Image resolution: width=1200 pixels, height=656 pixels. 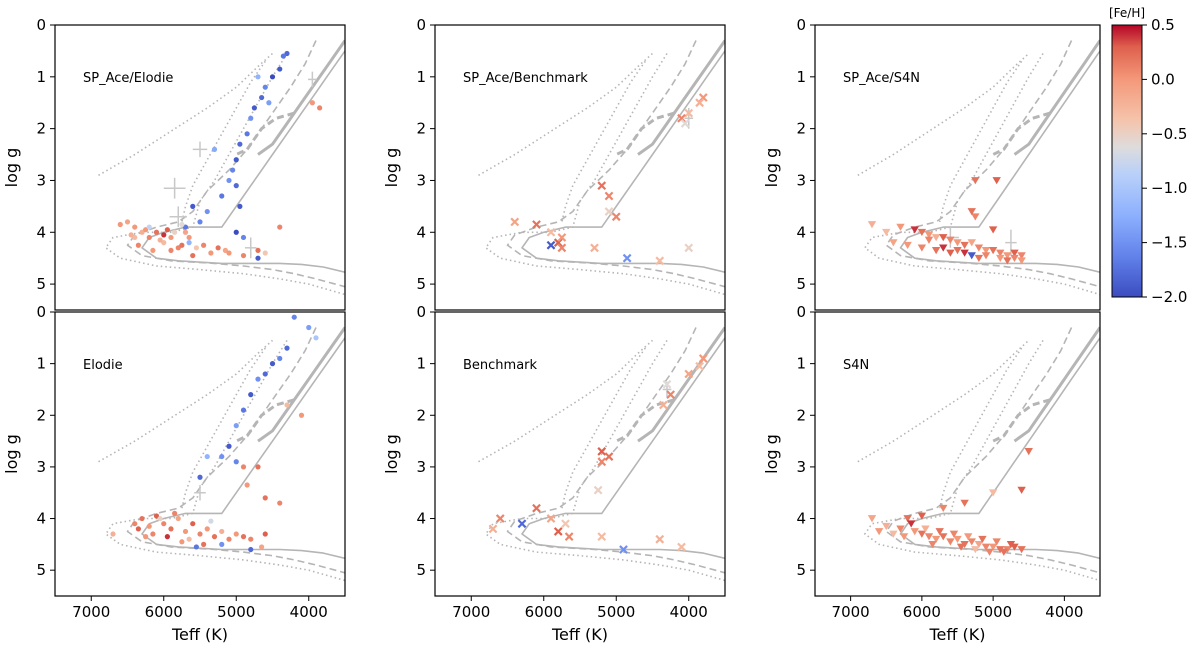 What do you see at coordinates (11, 168) in the screenshot?
I see `y-axis-label: log g` at bounding box center [11, 168].